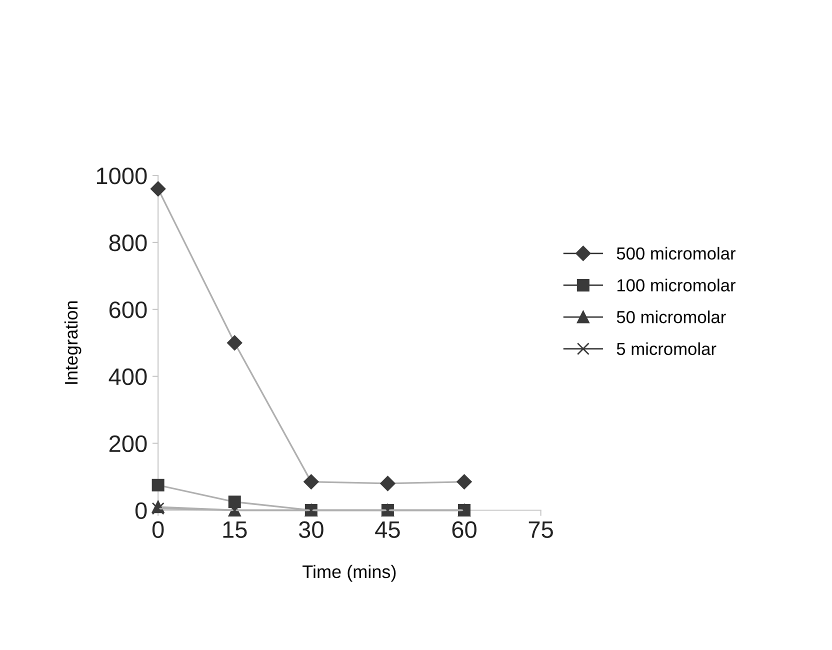 The height and width of the screenshot is (650, 832). I want to click on y-axis-title: Integration, so click(73, 342).